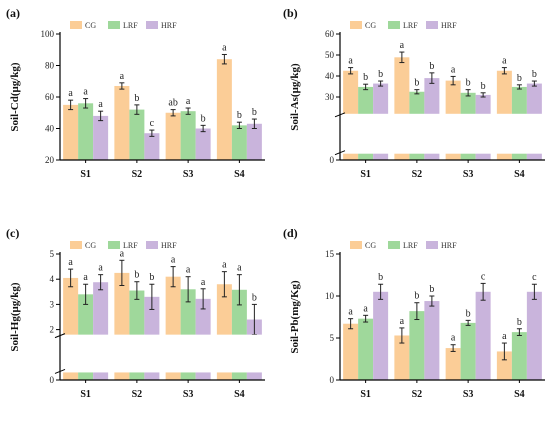 The width and height of the screenshot is (550, 438). What do you see at coordinates (50, 66) in the screenshot?
I see `y-tick-label: 80` at bounding box center [50, 66].